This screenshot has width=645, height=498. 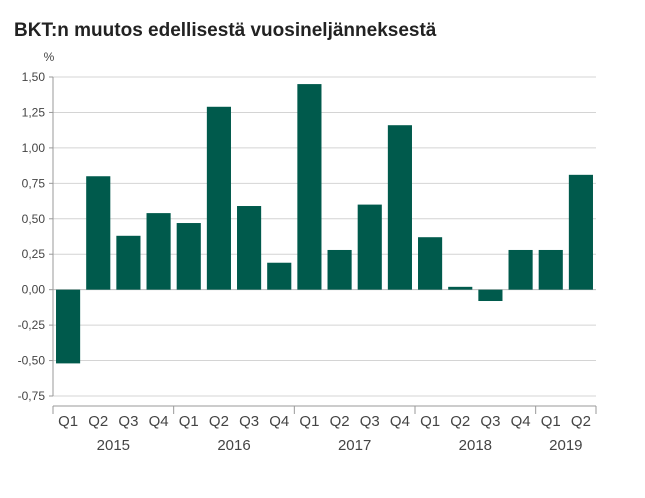 I want to click on year-label: 2019, so click(x=565, y=445).